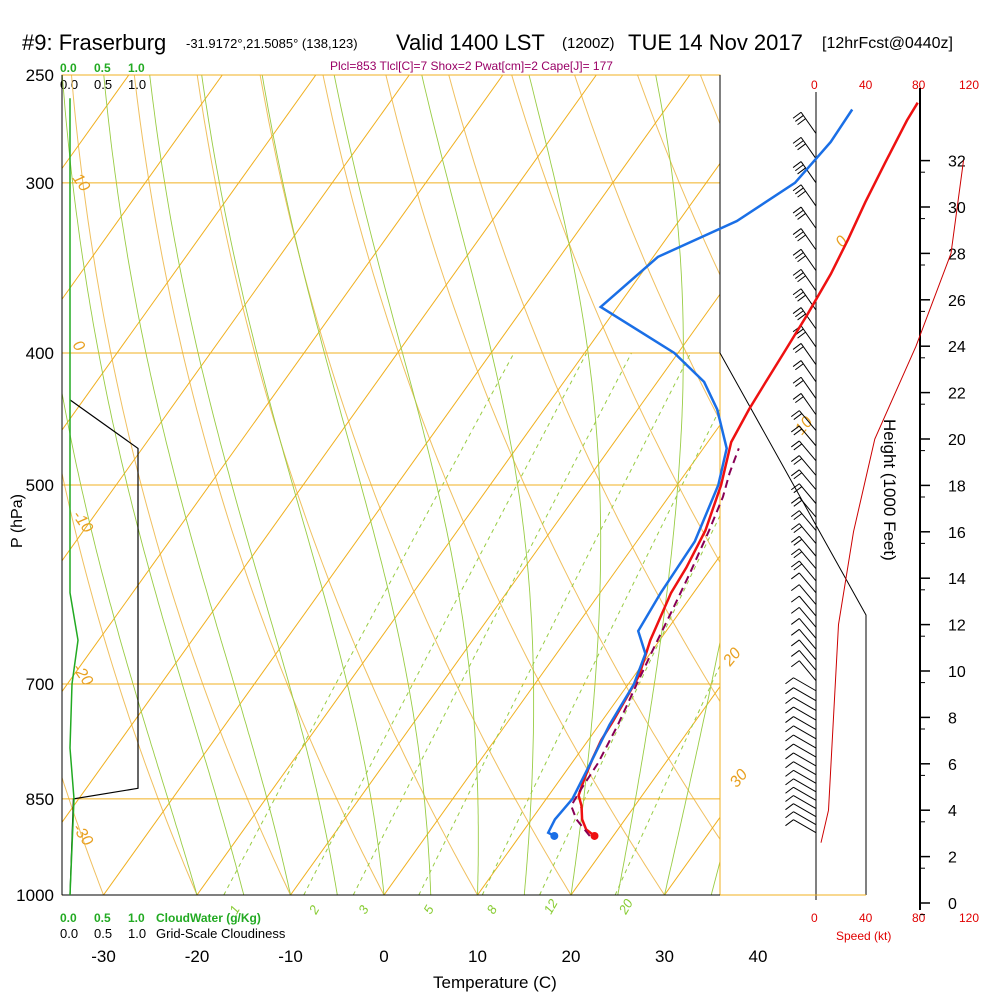 Image resolution: width=1000 pixels, height=1000 pixels. I want to click on height-tick-label: 12, so click(957, 626).